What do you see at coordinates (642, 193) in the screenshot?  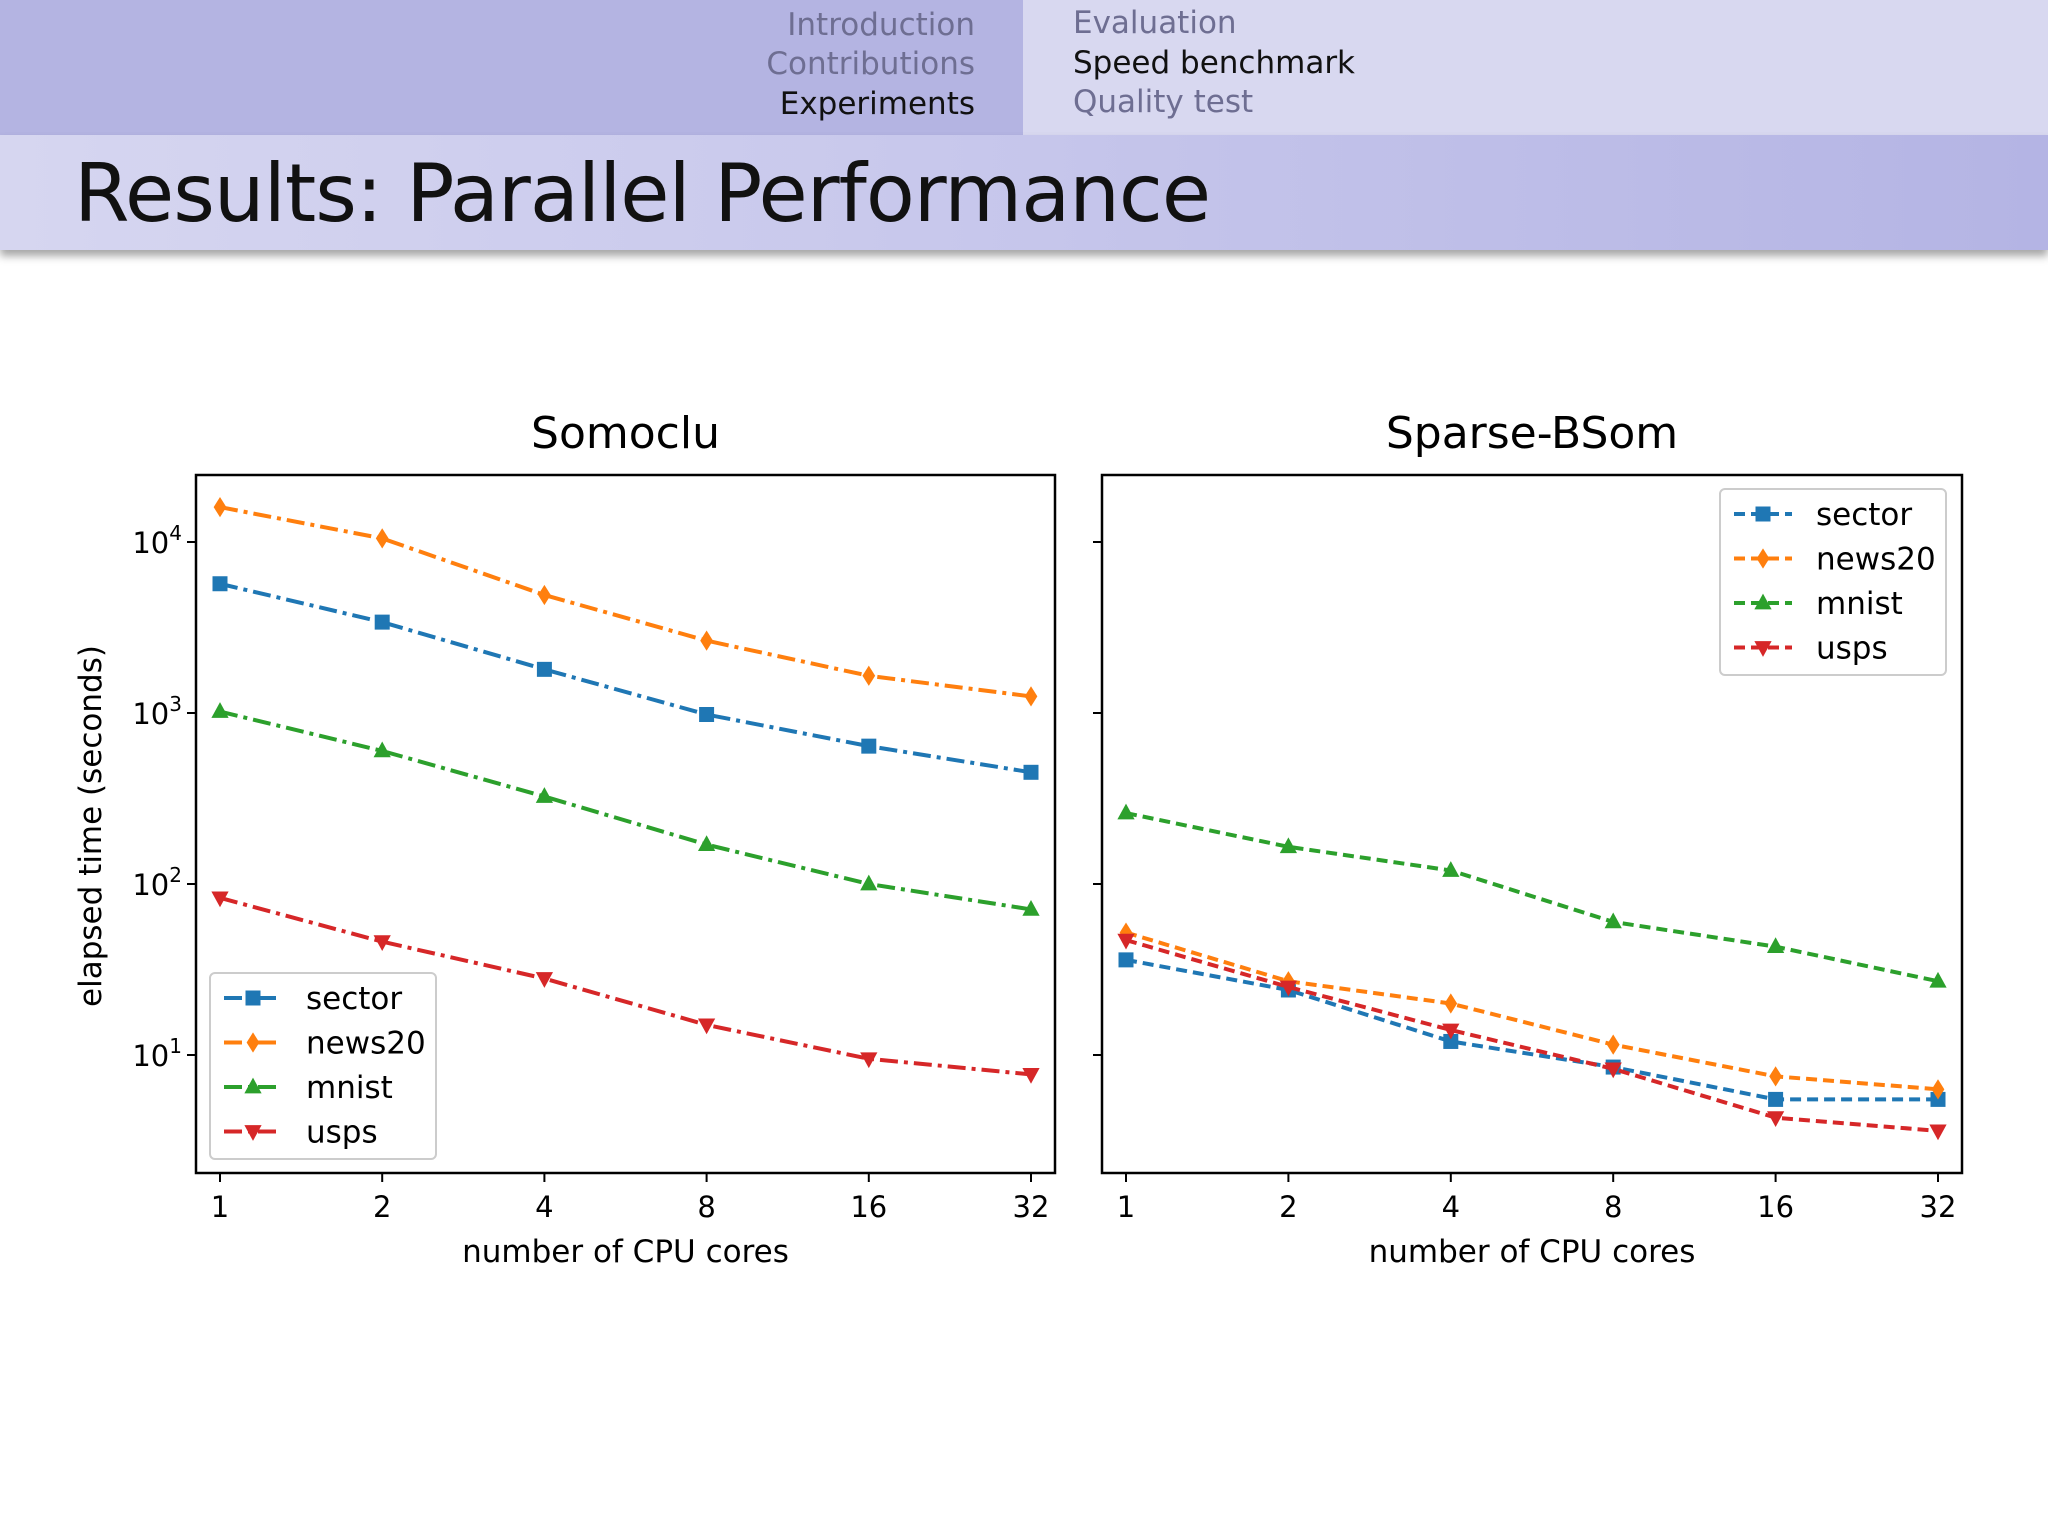 I see `slide-title: Results: Parallel Performance` at bounding box center [642, 193].